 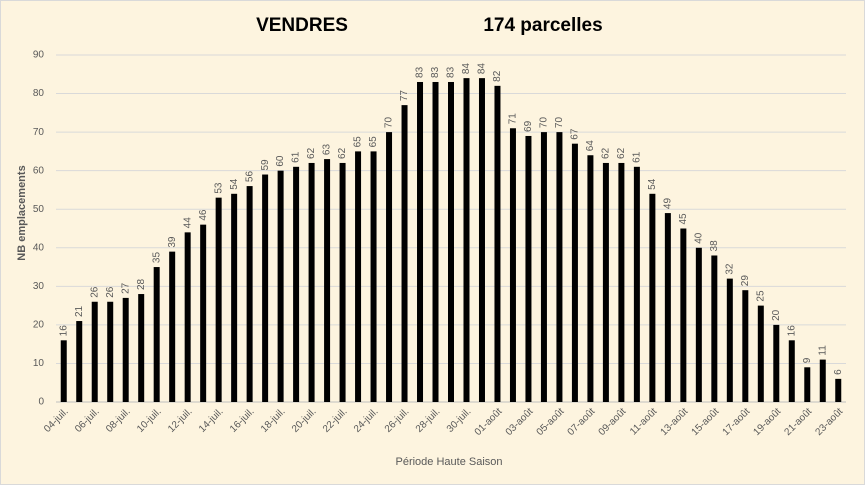 What do you see at coordinates (249, 177) in the screenshot?
I see `value-label: 56` at bounding box center [249, 177].